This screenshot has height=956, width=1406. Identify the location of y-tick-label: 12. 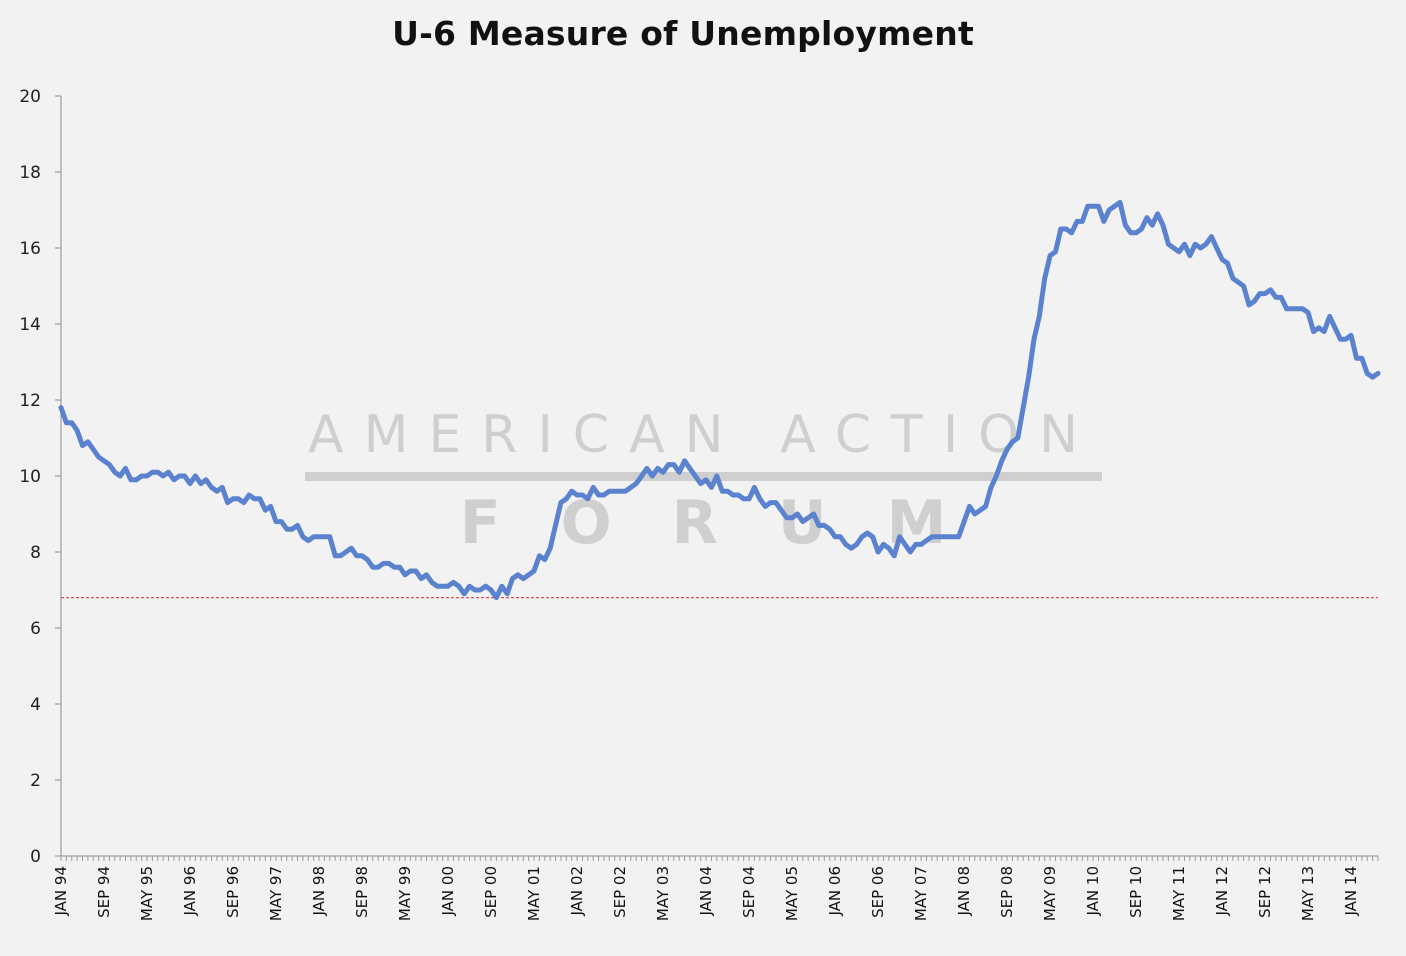
(30, 401).